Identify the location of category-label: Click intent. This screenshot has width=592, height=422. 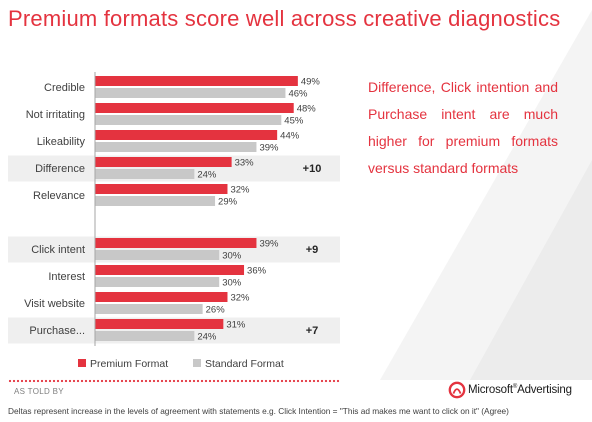
(58, 250).